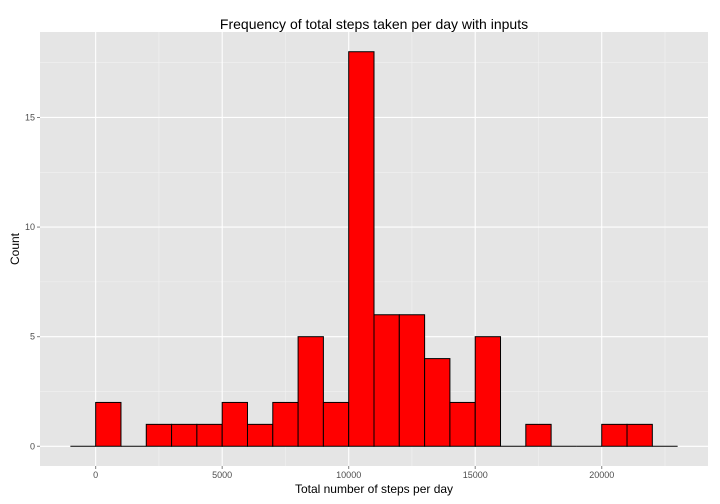 The height and width of the screenshot is (504, 720). Describe the element at coordinates (30, 227) in the screenshot. I see `y-tick-label: 10` at that location.